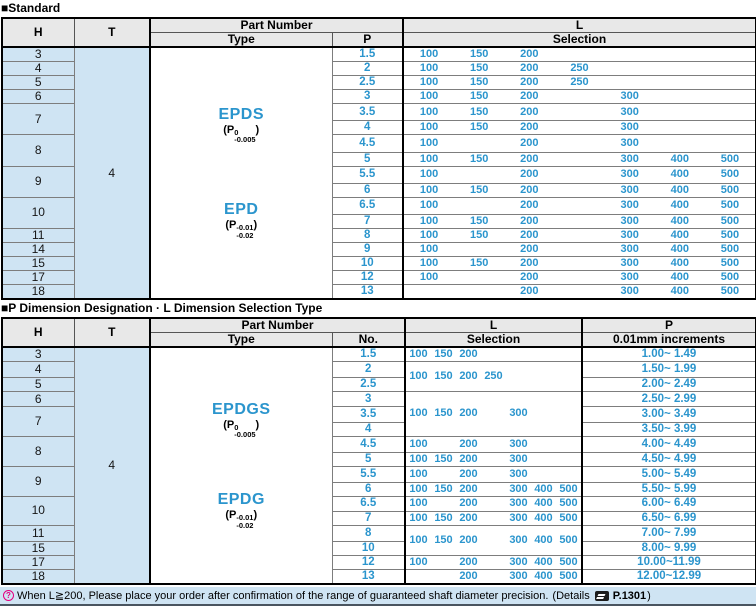 The image size is (756, 613). I want to click on l-selection-cell: 100 150 200, so click(579, 54).